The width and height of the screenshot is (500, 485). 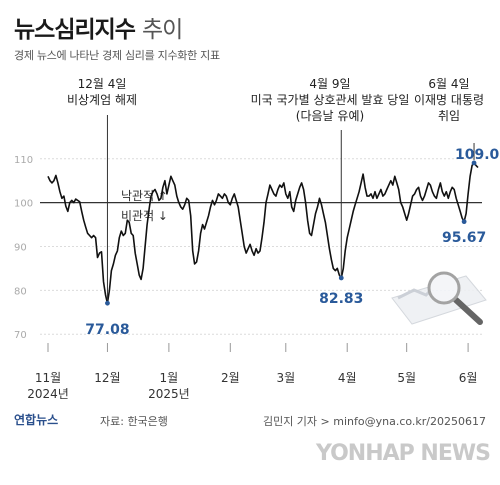 I want to click on page-subtitle: 경제 뉴스에 나타난 경제 심리를 지수화한 지표, so click(x=117, y=55).